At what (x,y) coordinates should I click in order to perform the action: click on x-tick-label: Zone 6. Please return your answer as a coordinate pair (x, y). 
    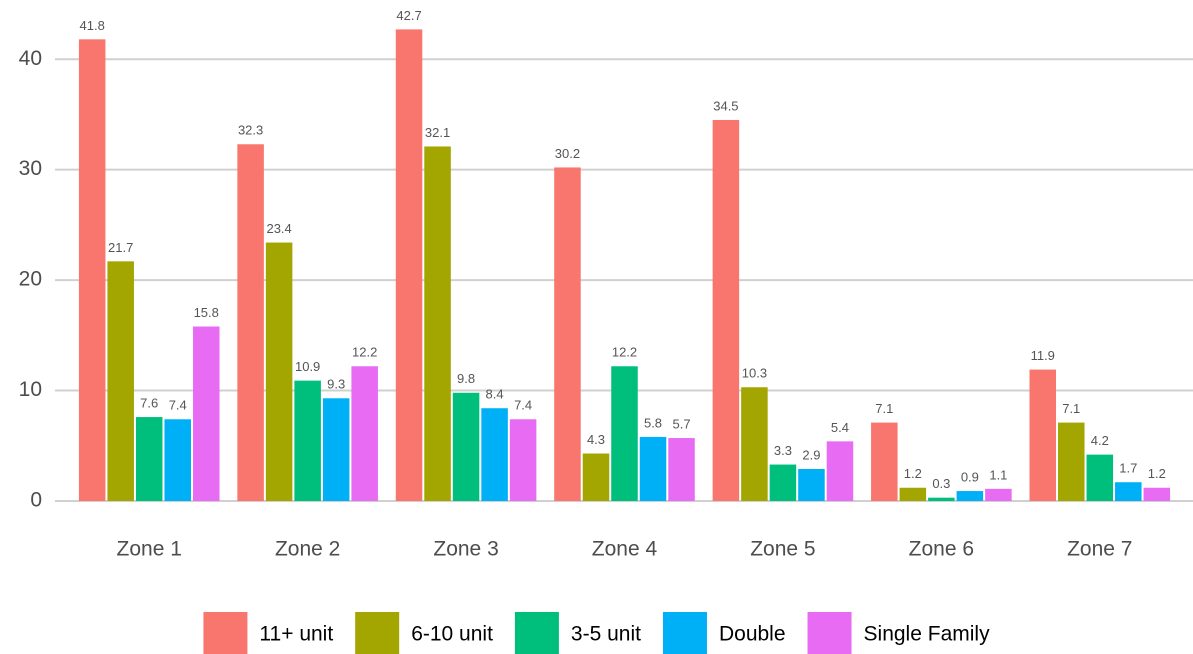
    Looking at the image, I should click on (941, 549).